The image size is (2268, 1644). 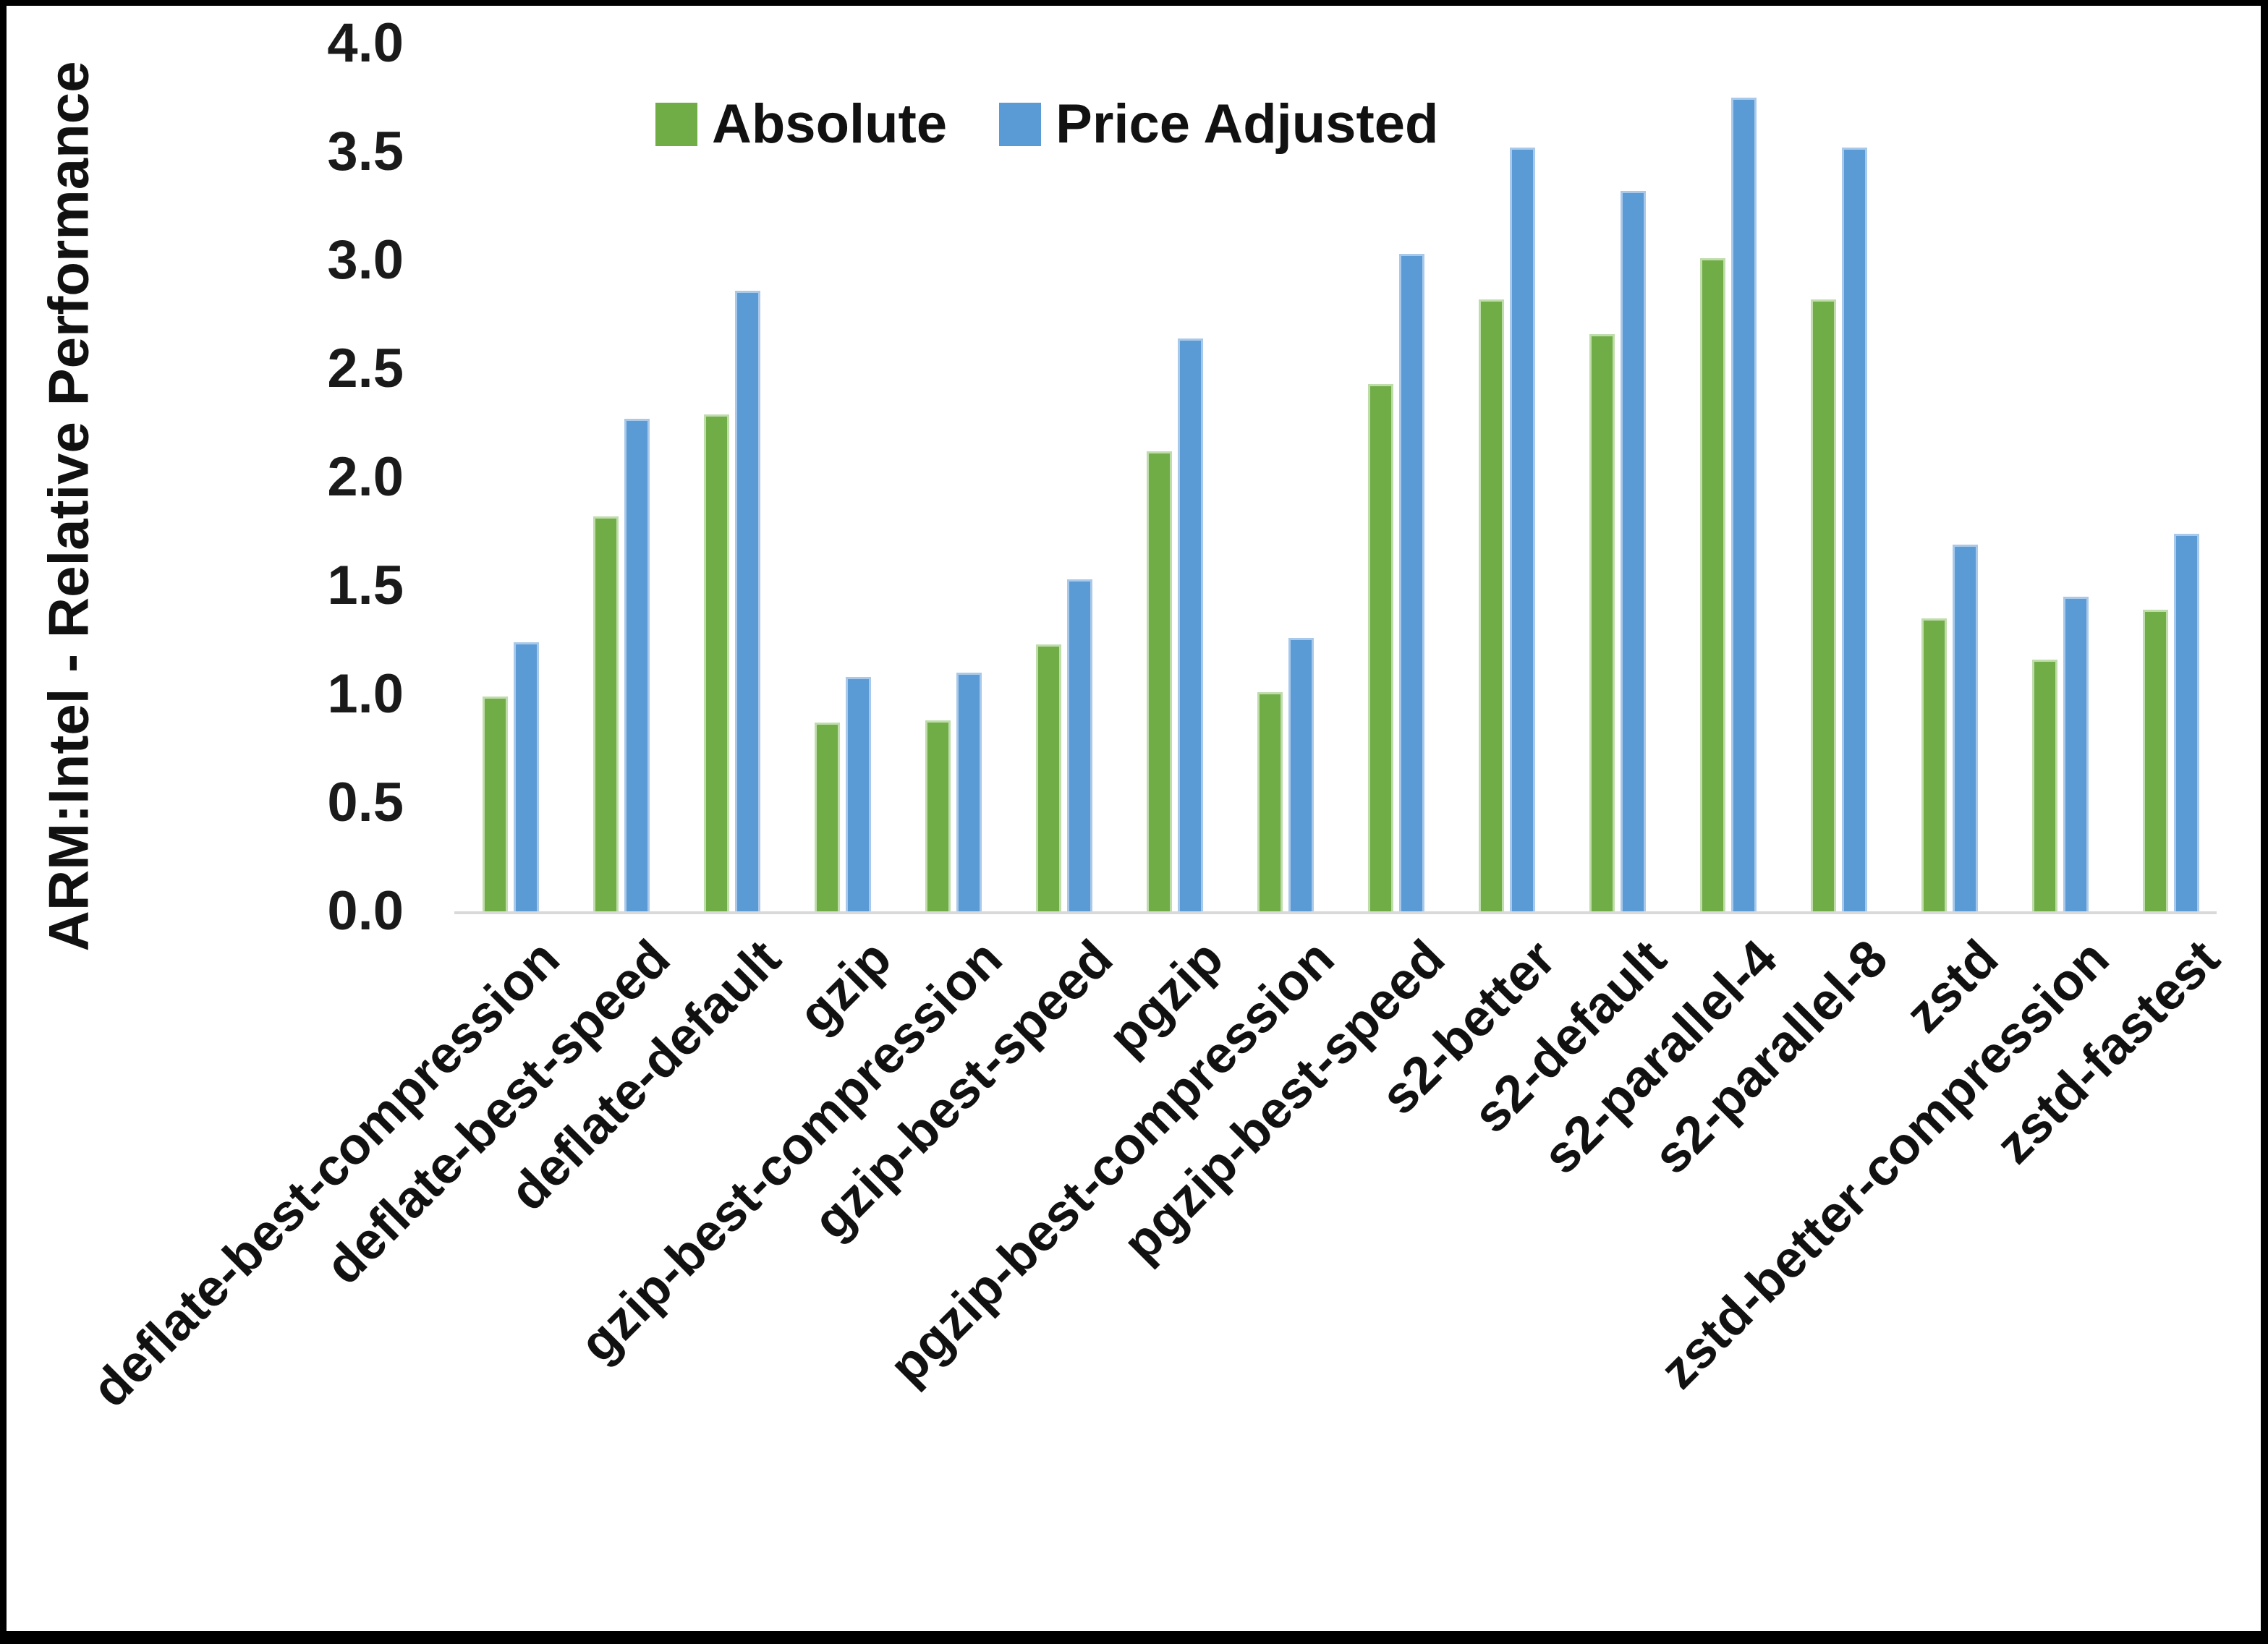 What do you see at coordinates (1934, 764) in the screenshot?
I see `bar-zstd-absolute` at bounding box center [1934, 764].